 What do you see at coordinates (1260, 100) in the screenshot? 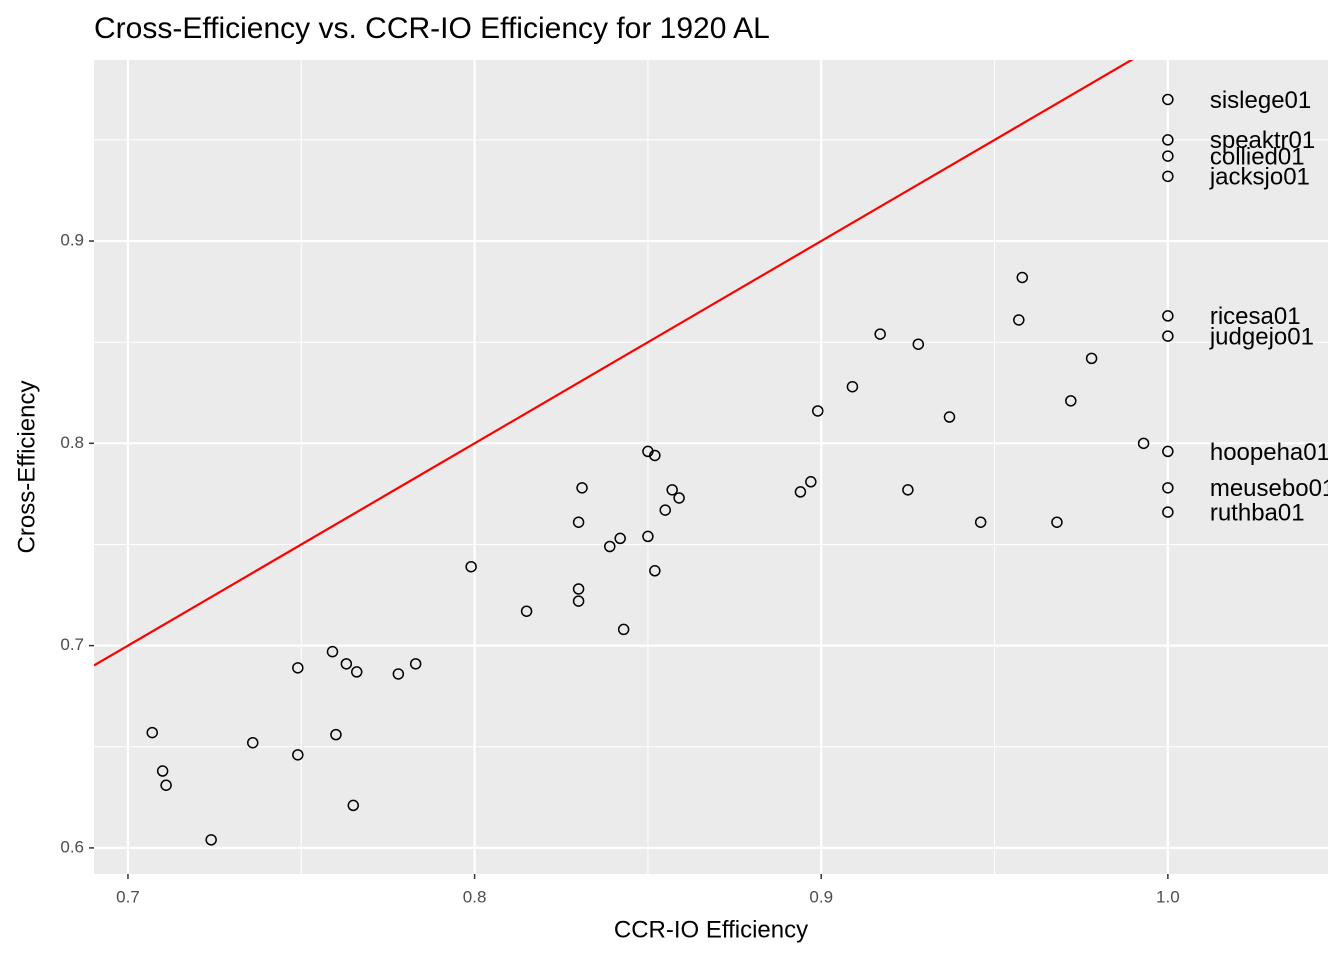
I see `point-label: sislege01` at bounding box center [1260, 100].